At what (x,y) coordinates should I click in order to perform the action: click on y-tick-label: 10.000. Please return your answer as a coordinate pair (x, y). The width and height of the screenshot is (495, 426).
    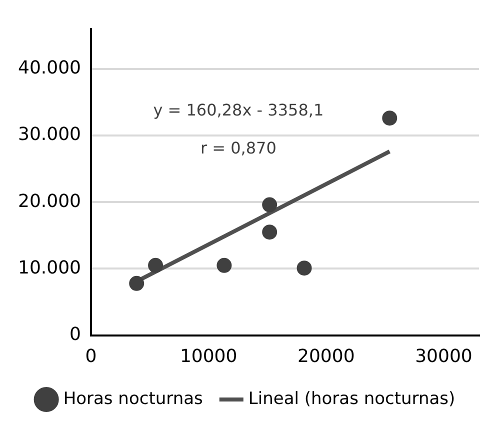
    Looking at the image, I should click on (49, 267).